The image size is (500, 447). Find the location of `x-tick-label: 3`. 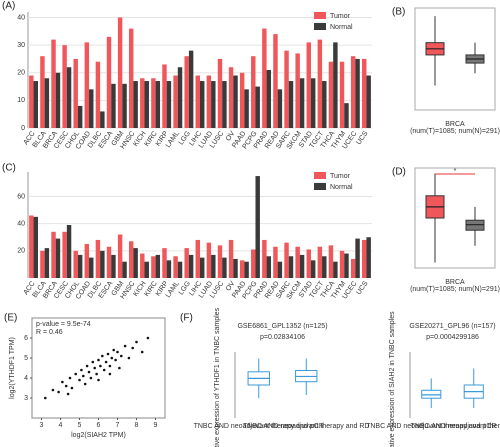

x-tick-label: 3 is located at coordinates (42, 425).